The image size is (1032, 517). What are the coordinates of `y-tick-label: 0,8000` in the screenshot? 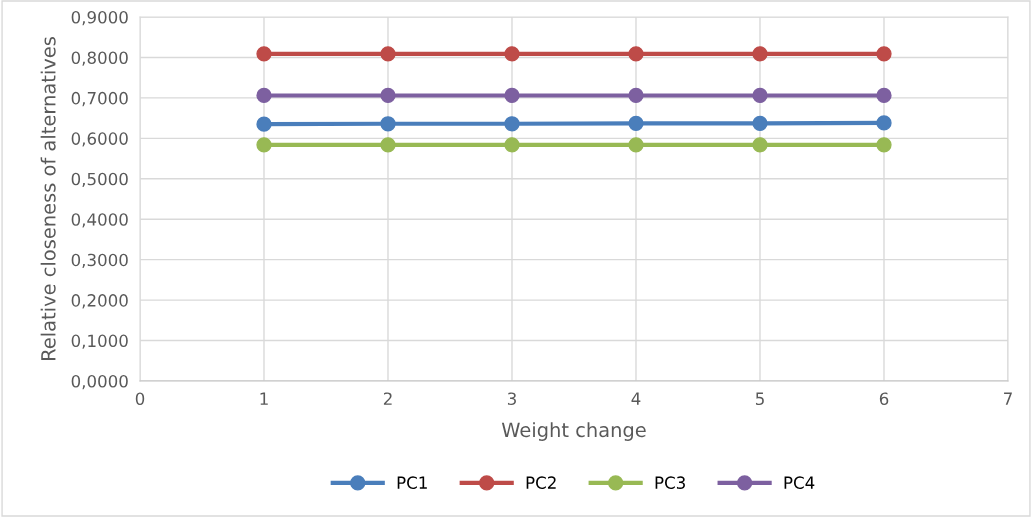 It's located at (99, 58).